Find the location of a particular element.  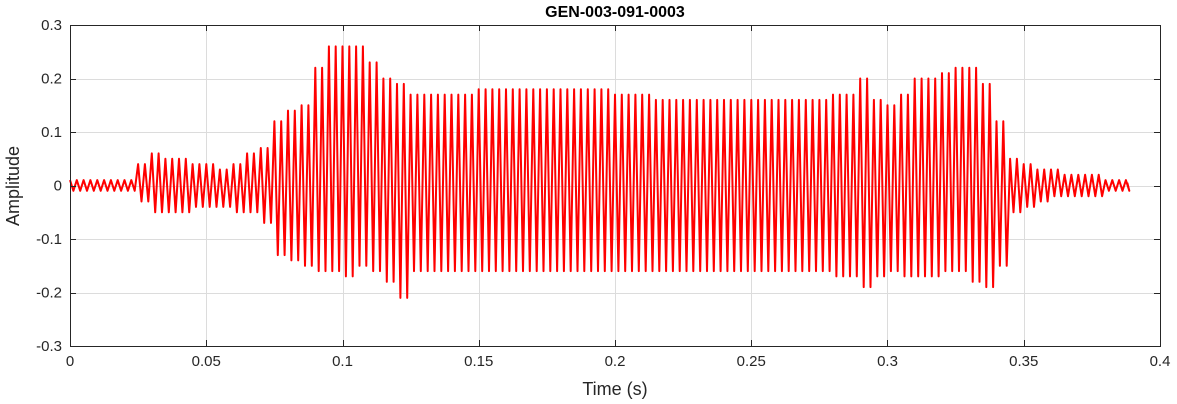

x-tick-label: 0.2 is located at coordinates (615, 361).